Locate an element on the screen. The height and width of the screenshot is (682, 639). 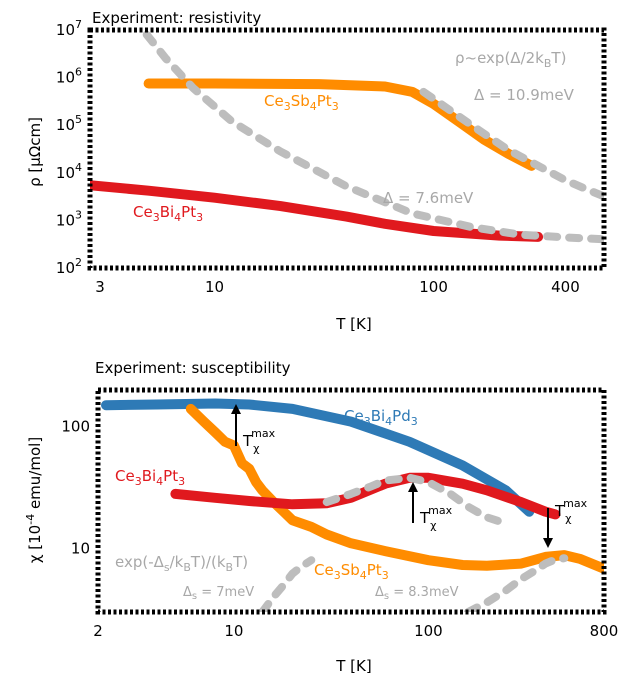
resistivity-x-label: T [K] is located at coordinates (353, 324).